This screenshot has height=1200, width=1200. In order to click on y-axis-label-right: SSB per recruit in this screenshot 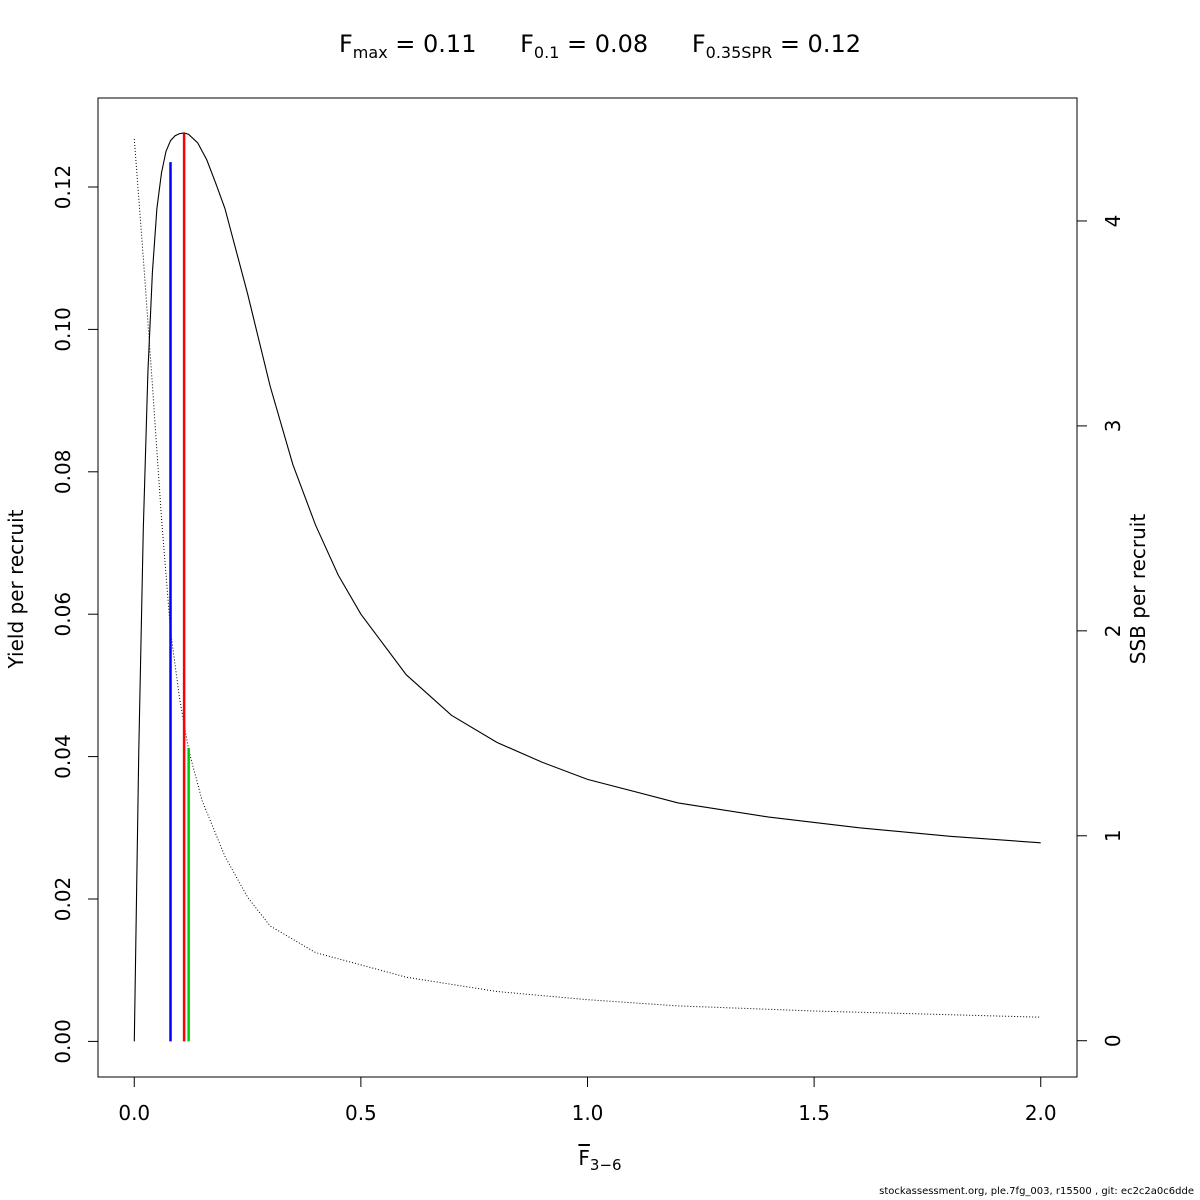, I will do `click(1138, 589)`.